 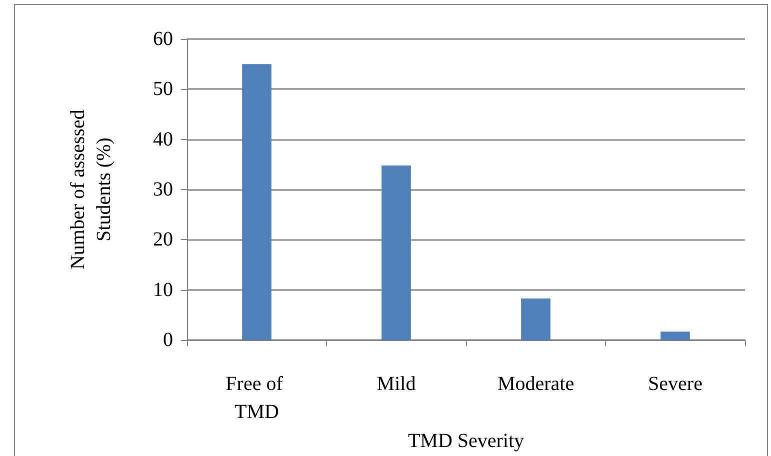 What do you see at coordinates (168, 340) in the screenshot?
I see `y-tick-label: 0` at bounding box center [168, 340].